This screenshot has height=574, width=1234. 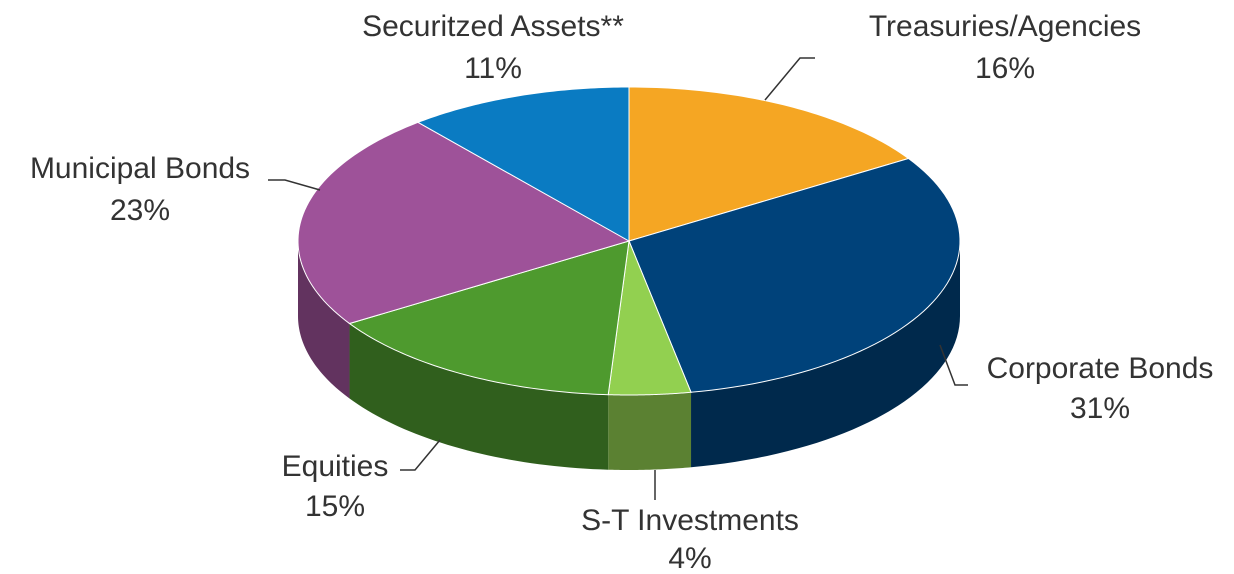 I want to click on slice-label: Treasuries/Agencies, so click(x=1005, y=26).